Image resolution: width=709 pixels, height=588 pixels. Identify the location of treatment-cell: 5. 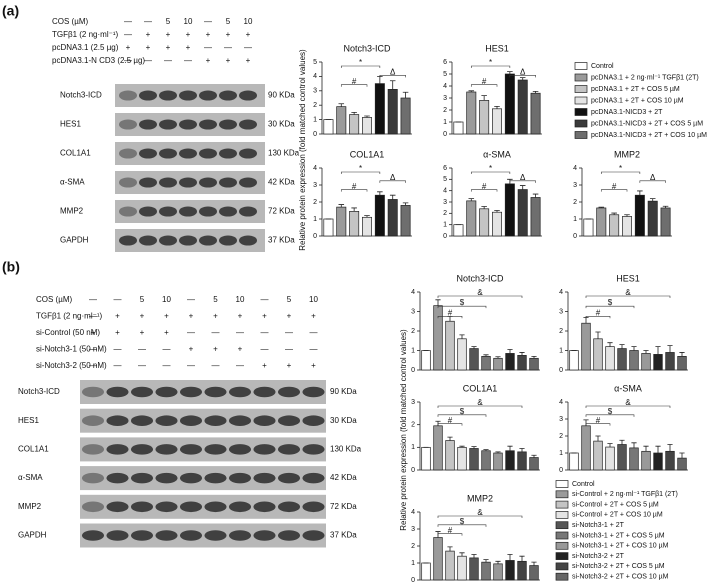
(289, 299).